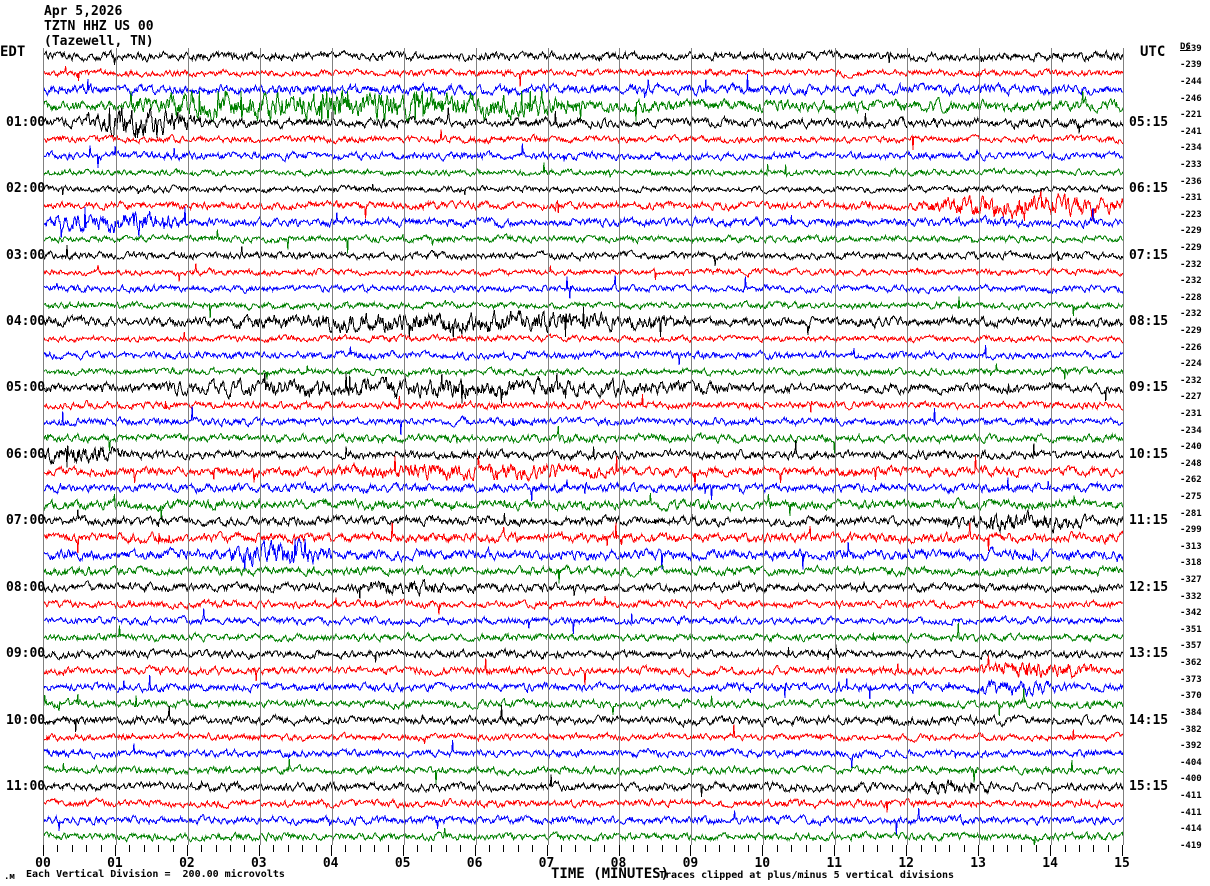 The image size is (1210, 886). Describe the element at coordinates (1191, 712) in the screenshot. I see `dc-value: -384` at that location.